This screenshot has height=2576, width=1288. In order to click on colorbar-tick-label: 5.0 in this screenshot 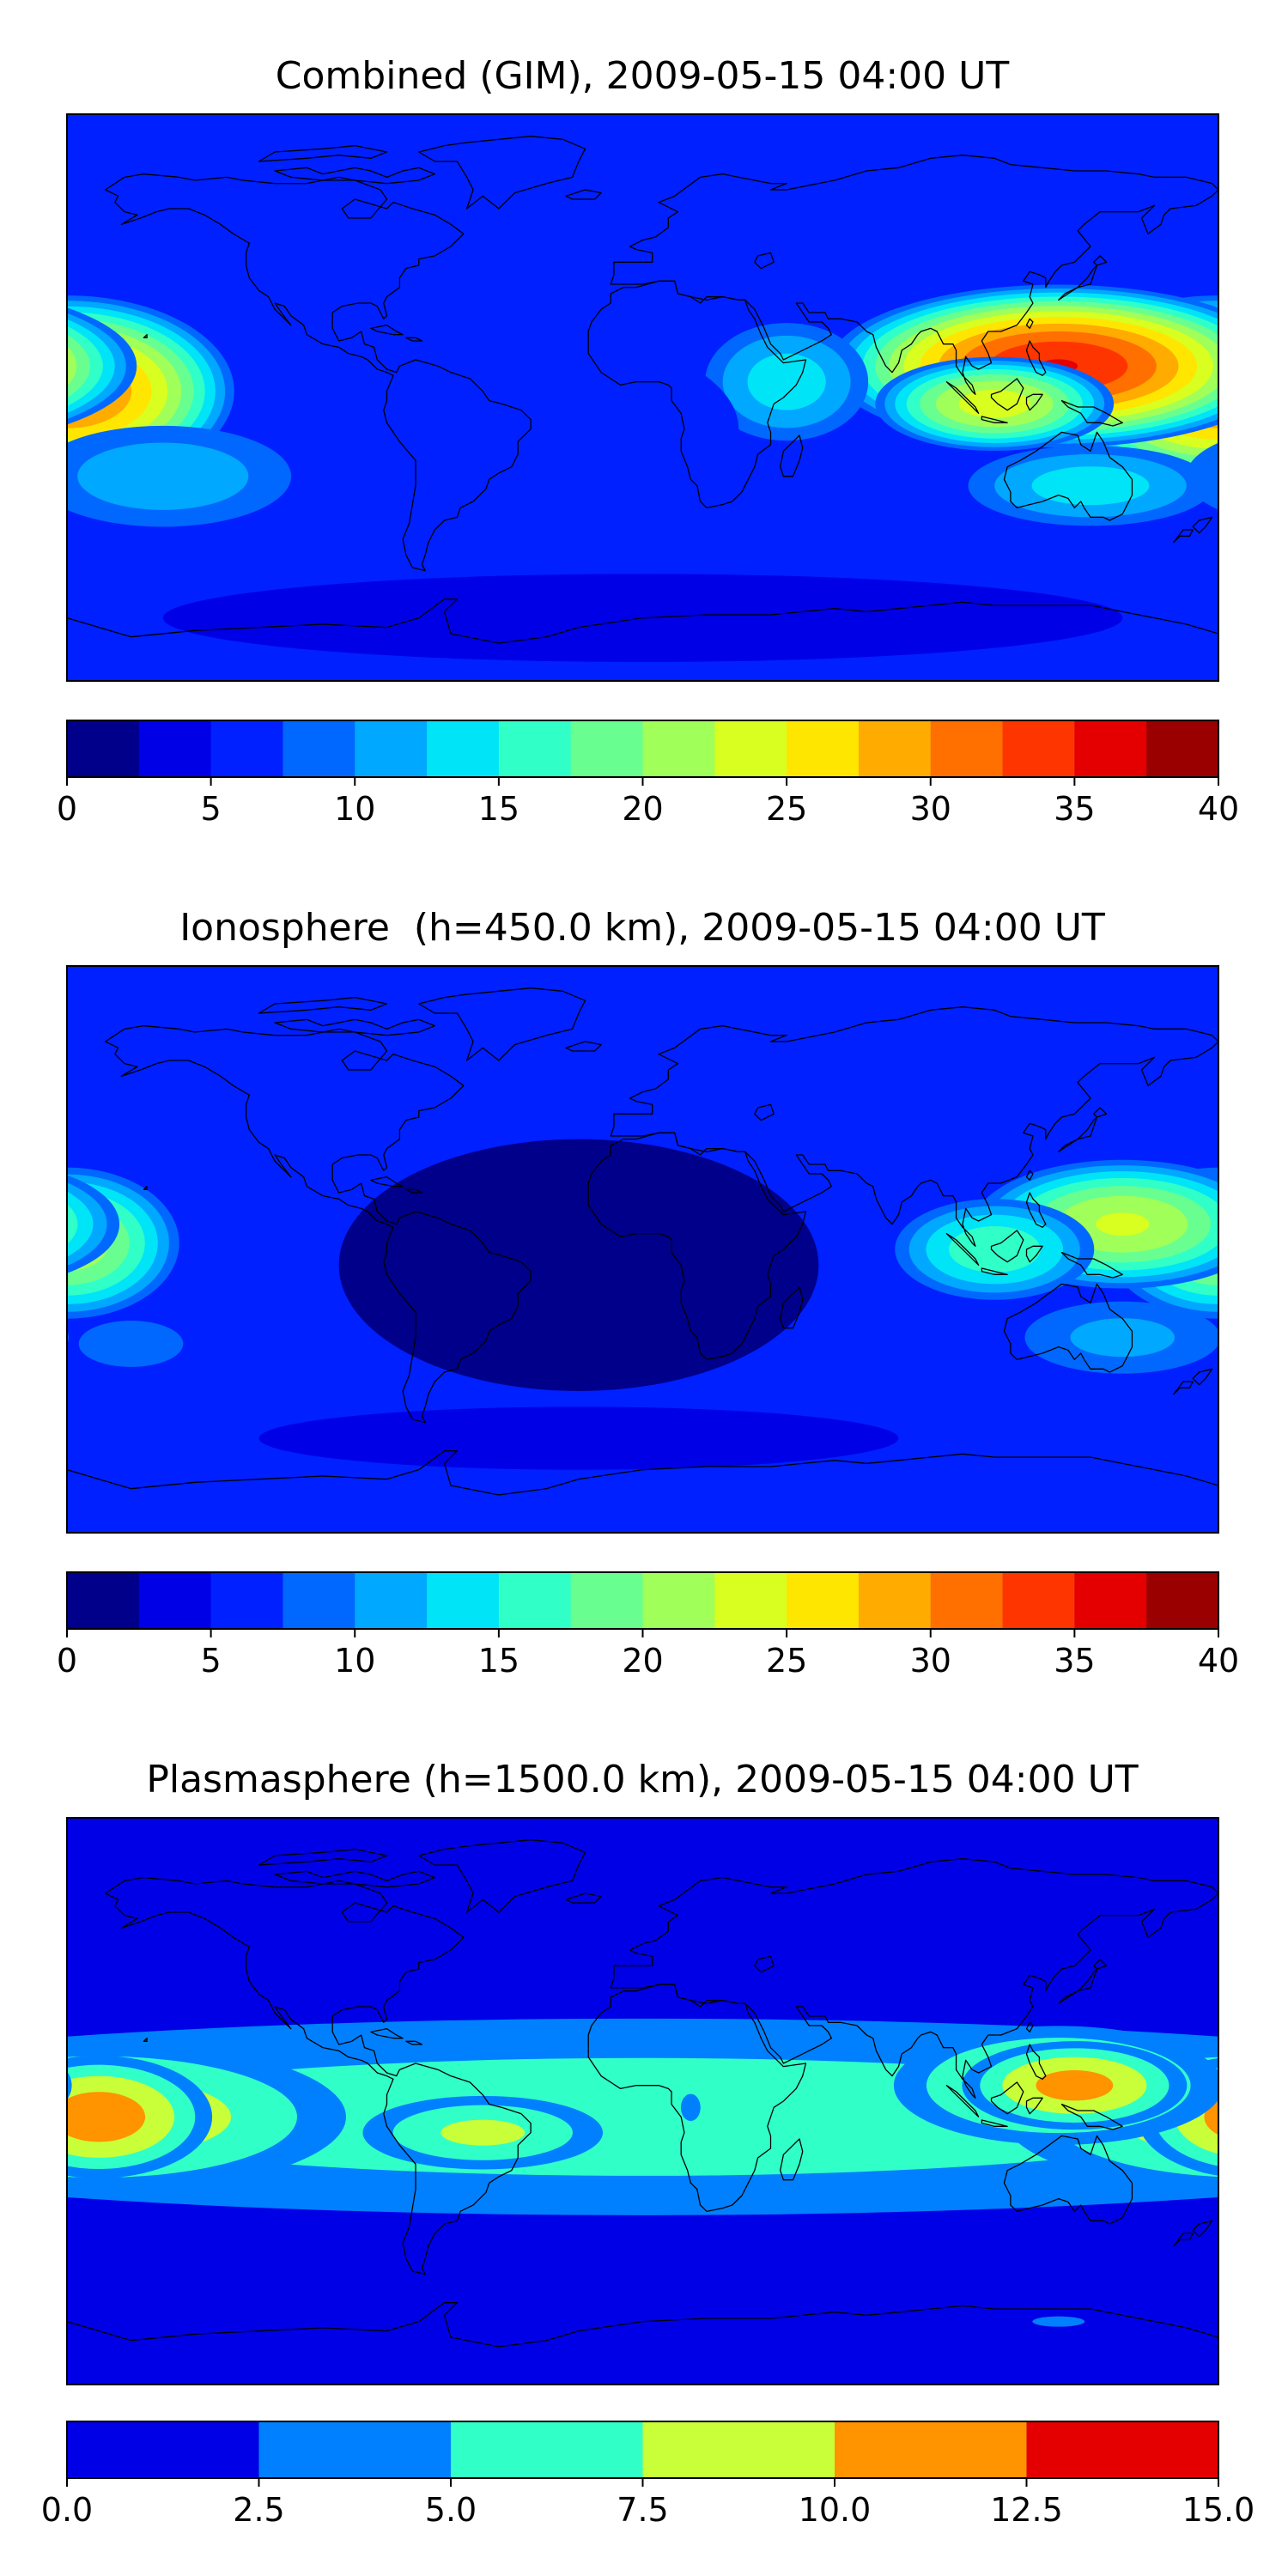, I will do `click(451, 2510)`.